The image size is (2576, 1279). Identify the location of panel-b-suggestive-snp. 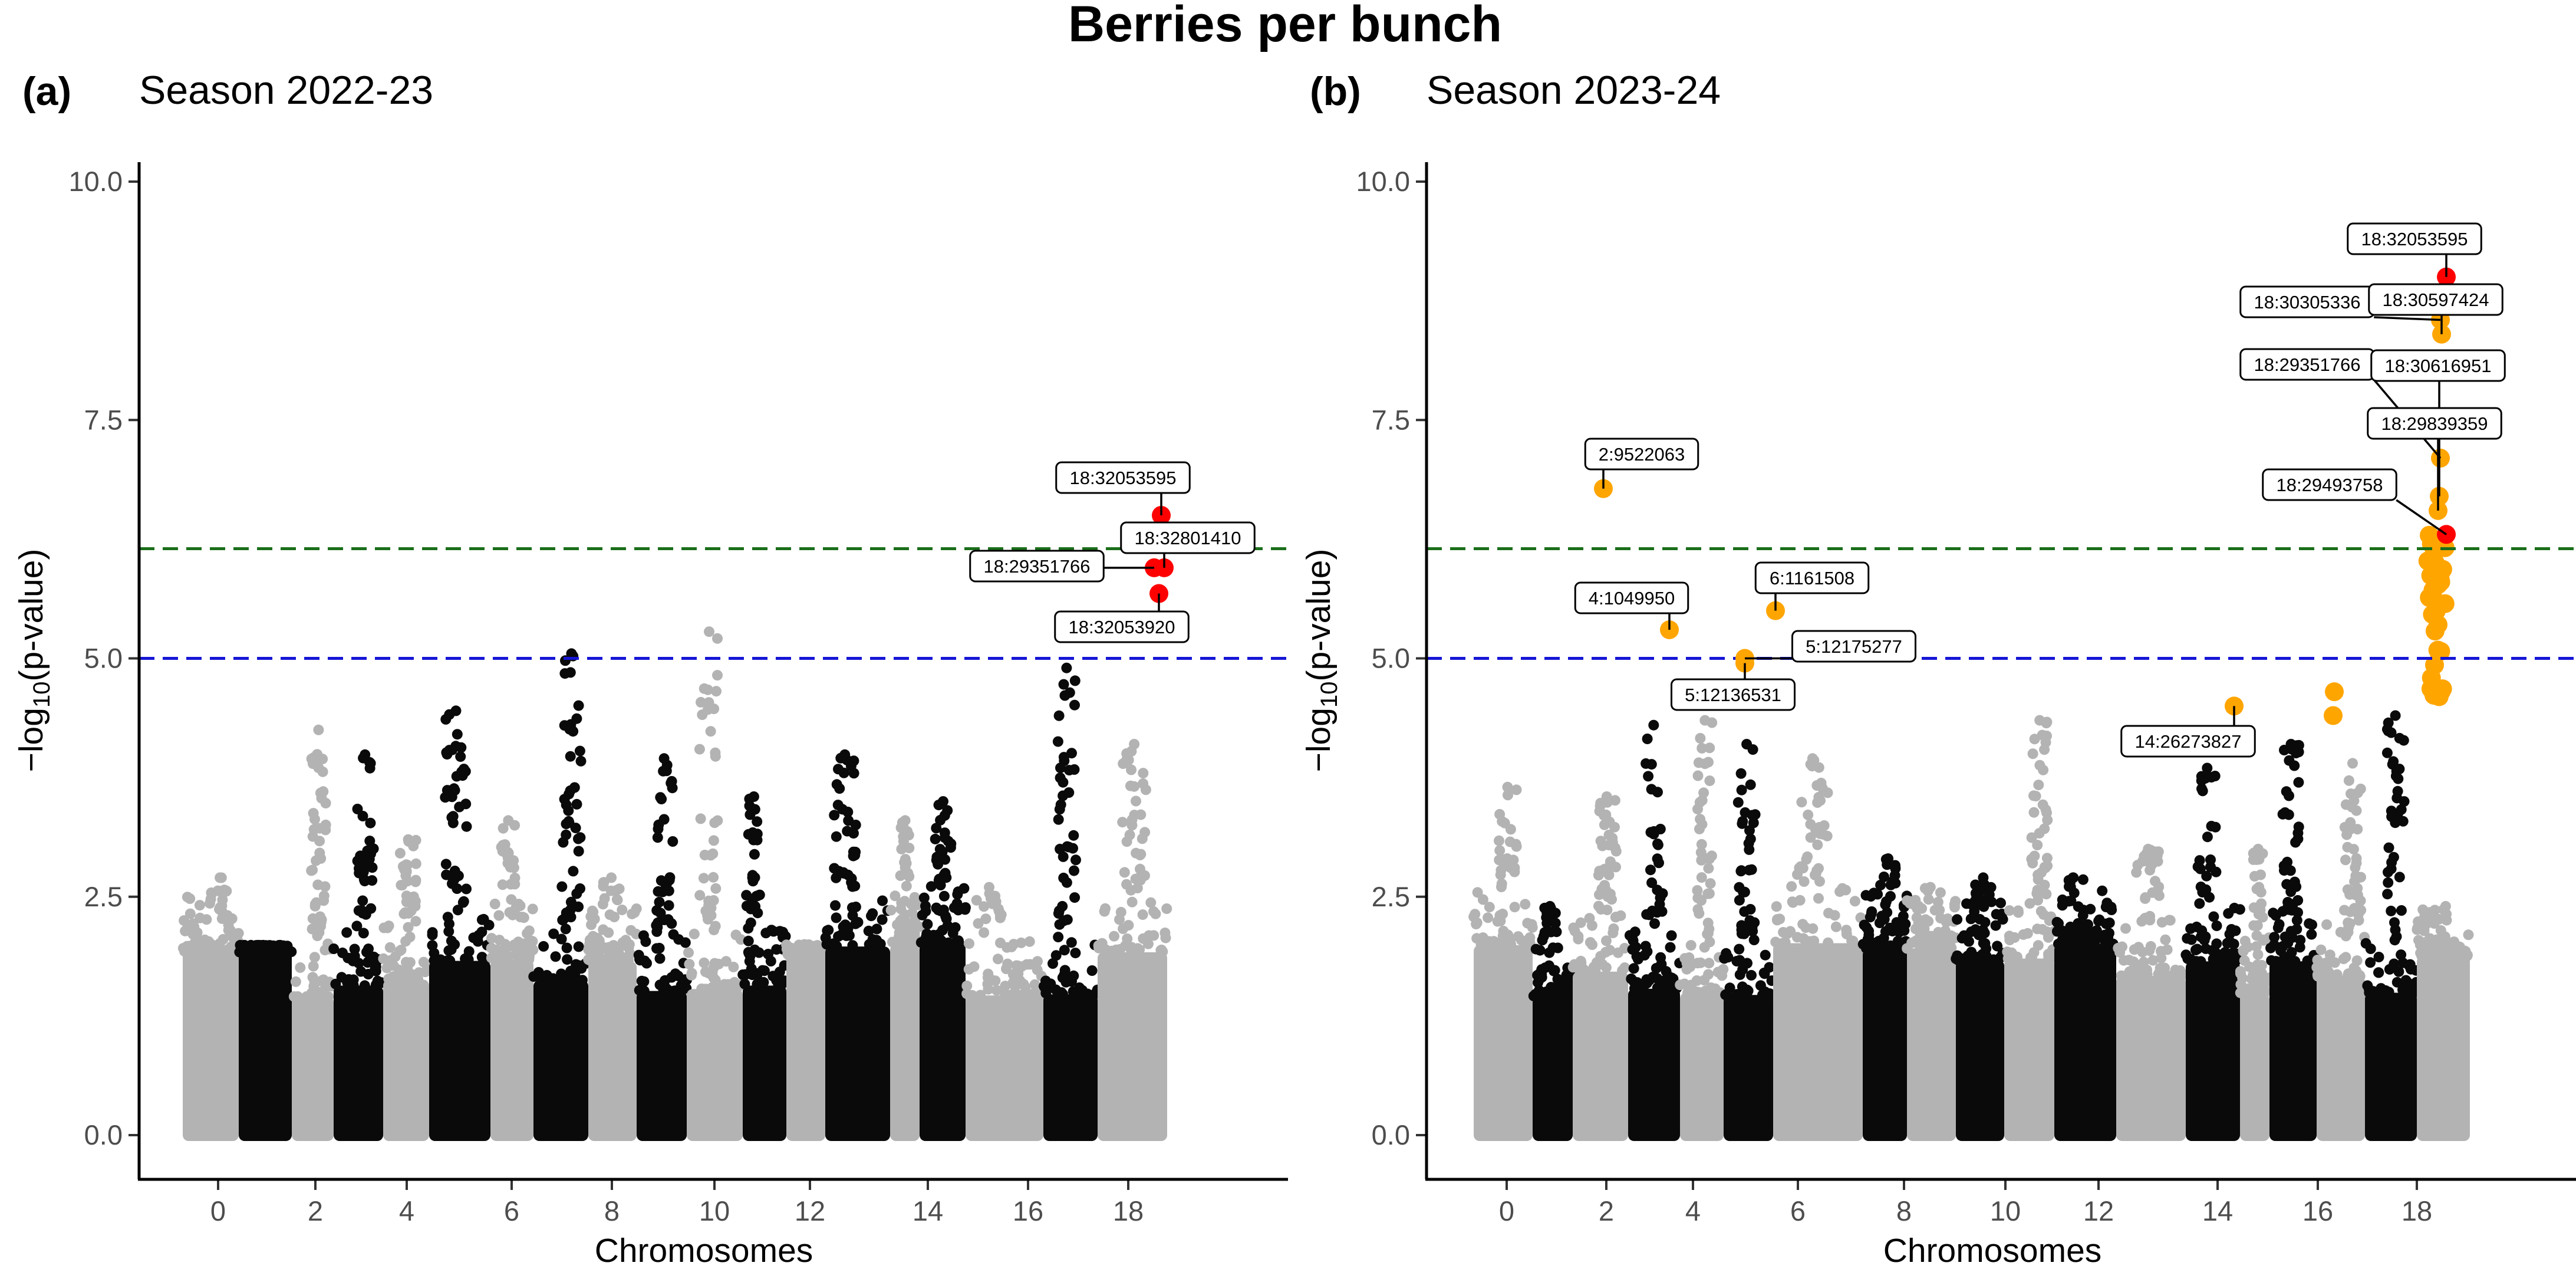
(2431, 598).